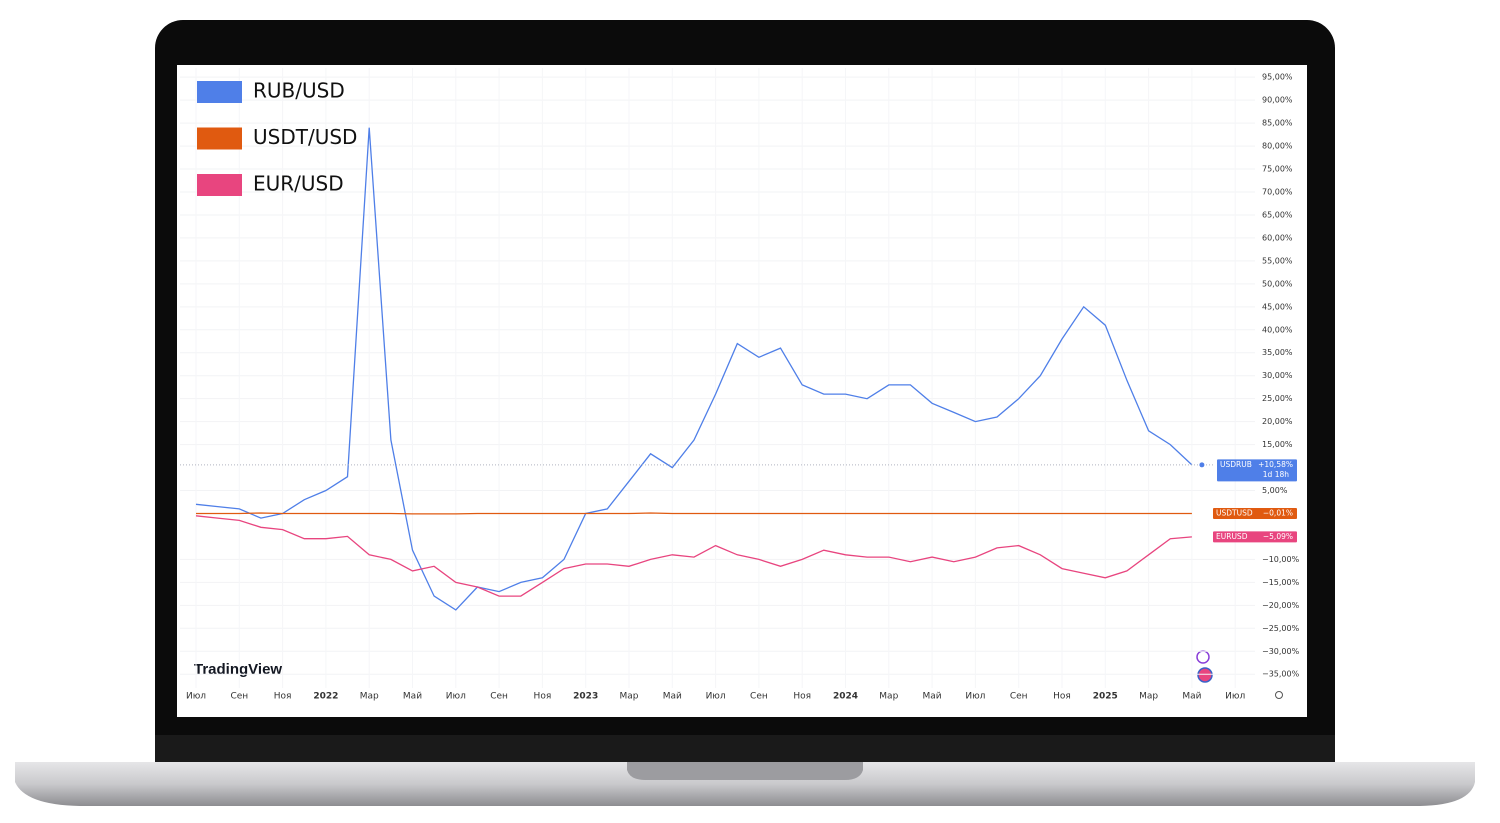  What do you see at coordinates (1277, 329) in the screenshot?
I see `y-tick-label: 40,00%` at bounding box center [1277, 329].